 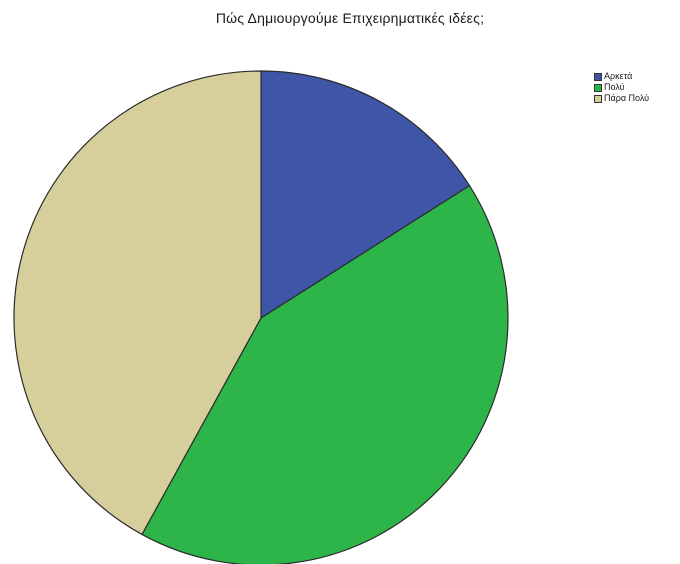 I want to click on legend-item: Πάρα Πολύ, so click(x=621, y=98).